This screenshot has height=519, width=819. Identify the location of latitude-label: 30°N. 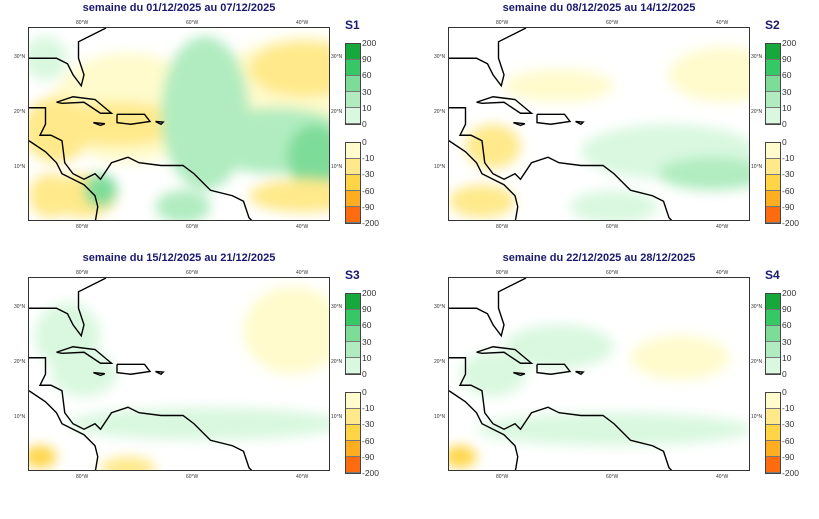
(337, 57).